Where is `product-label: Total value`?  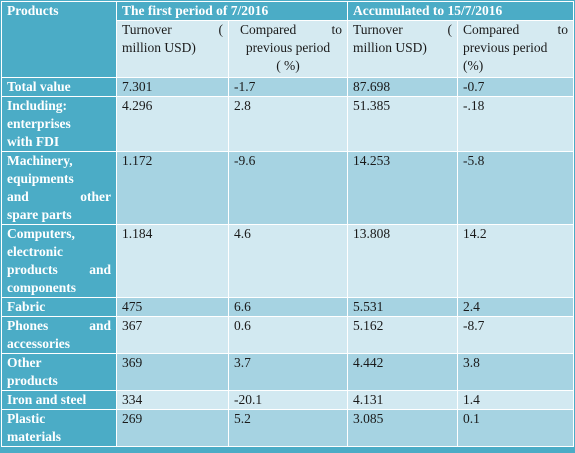 product-label: Total value is located at coordinates (59, 87).